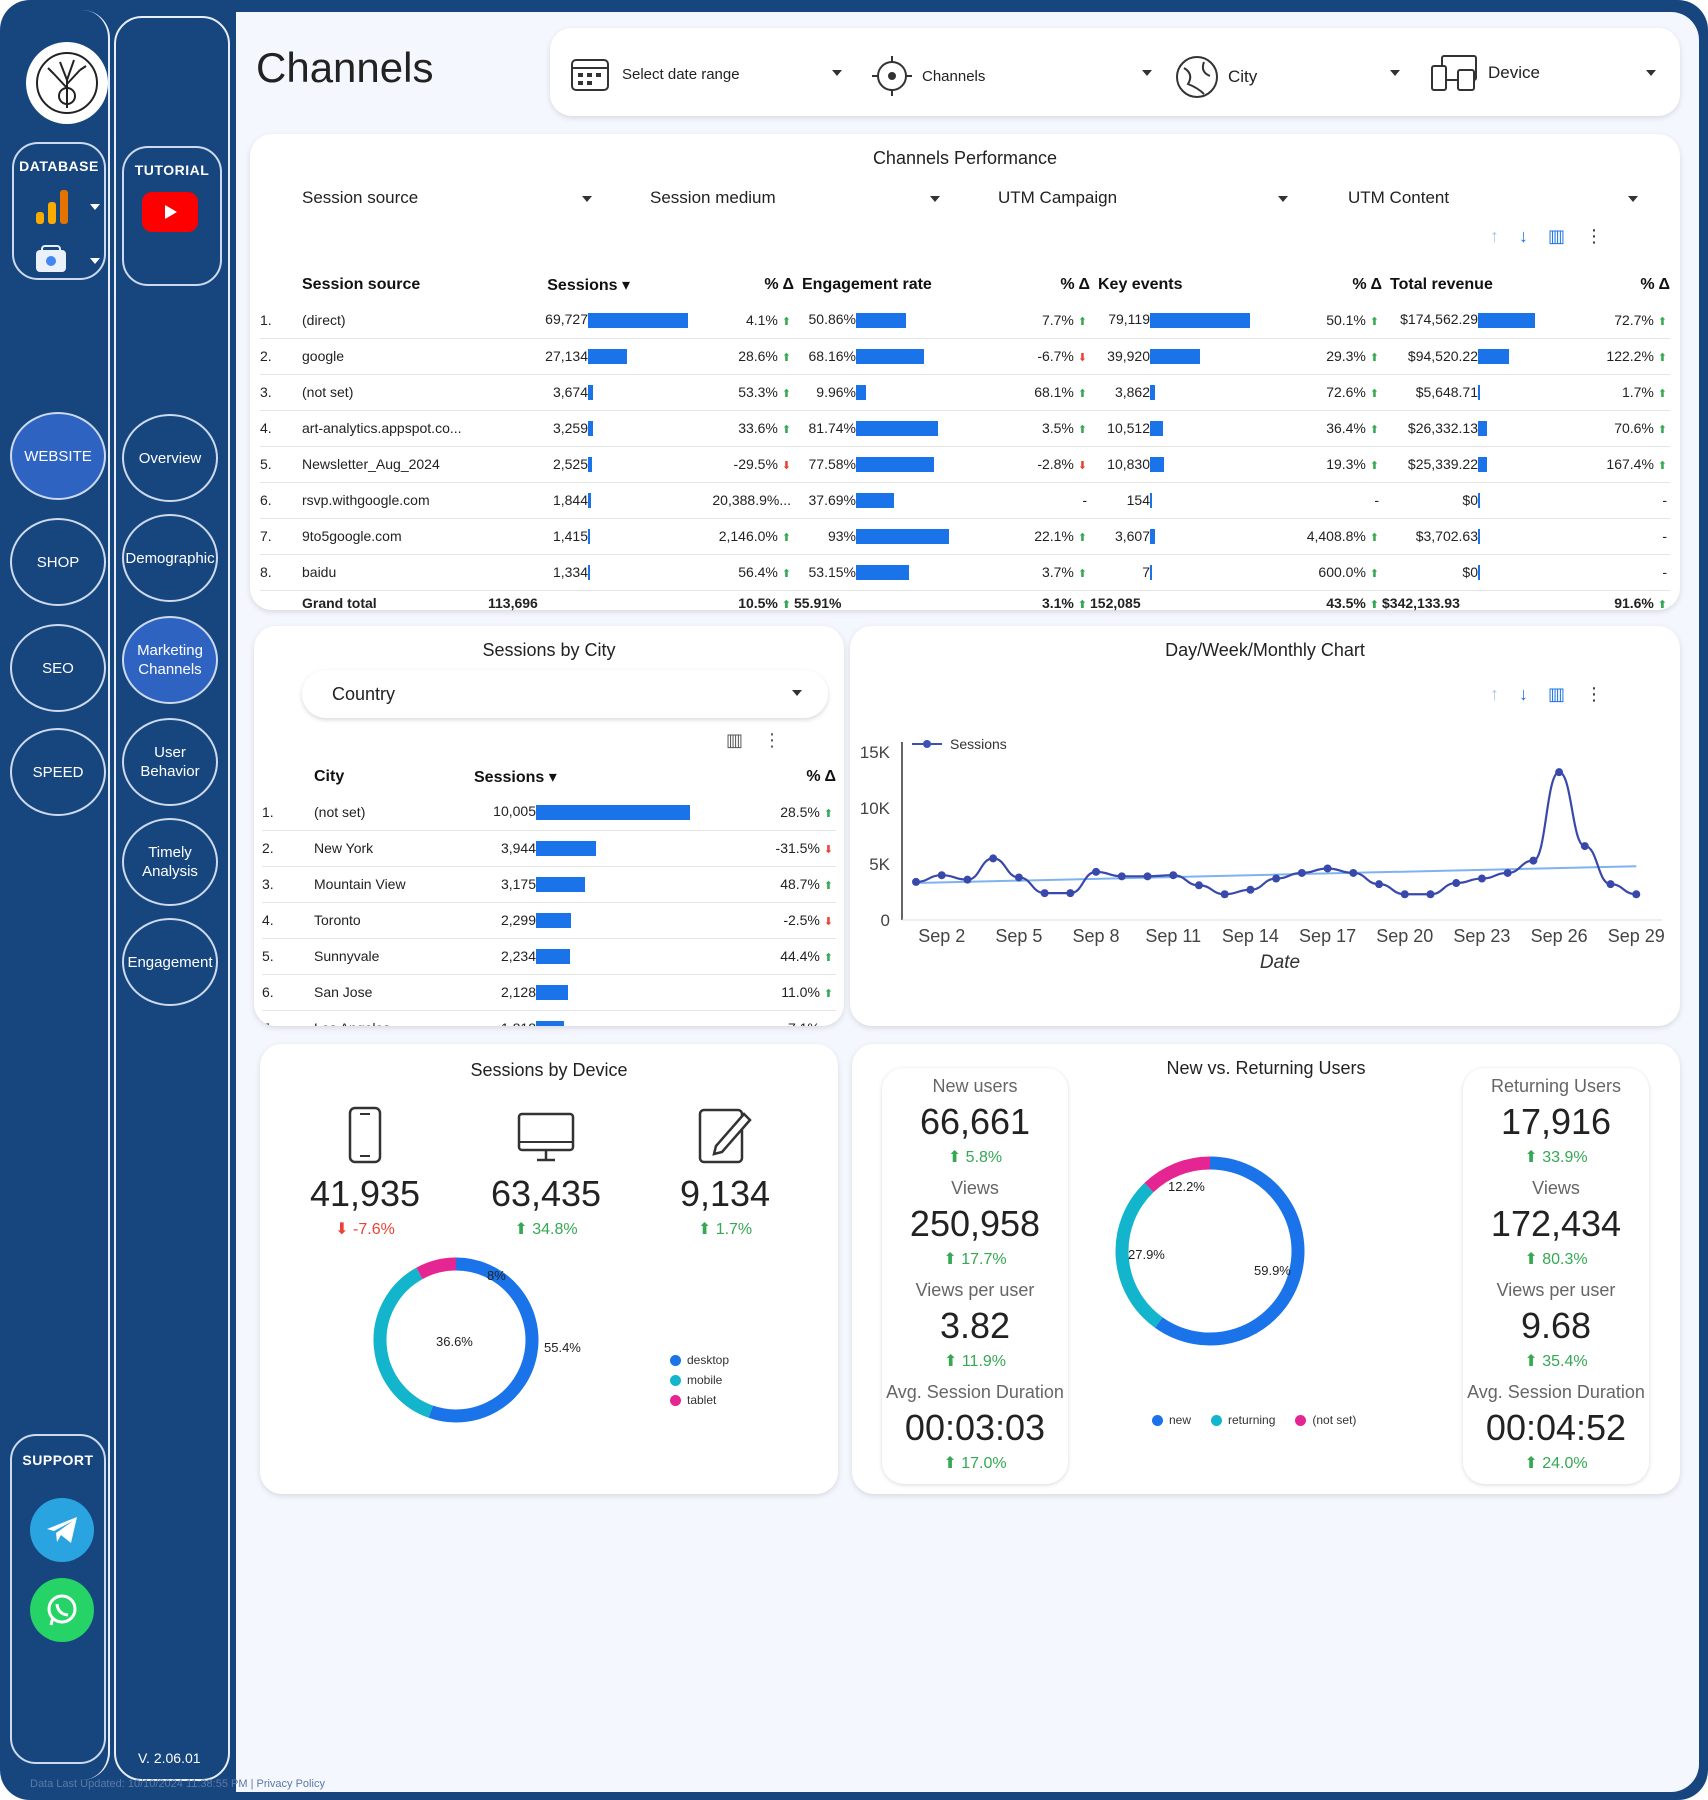 This screenshot has height=1800, width=1708. Describe the element at coordinates (1545, 73) in the screenshot. I see `device-filter: Device` at that location.